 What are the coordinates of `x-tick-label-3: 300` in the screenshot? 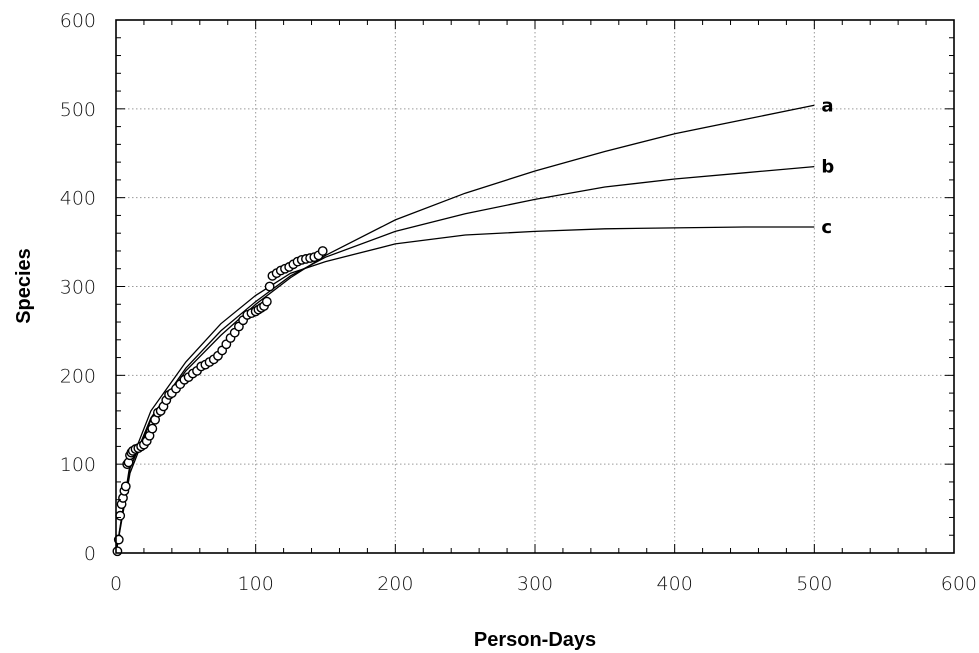 It's located at (535, 584).